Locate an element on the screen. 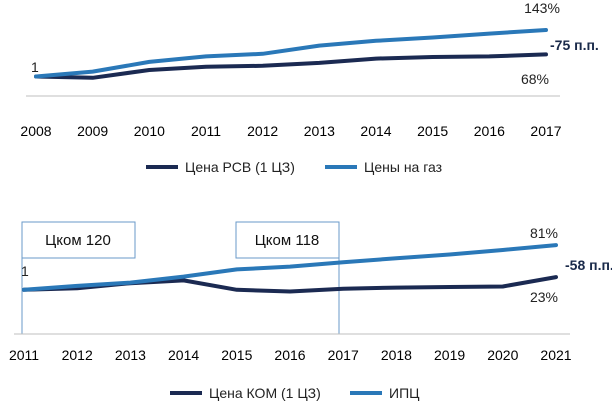 The image size is (612, 404). period-label-1: Цком 120 is located at coordinates (78, 240).